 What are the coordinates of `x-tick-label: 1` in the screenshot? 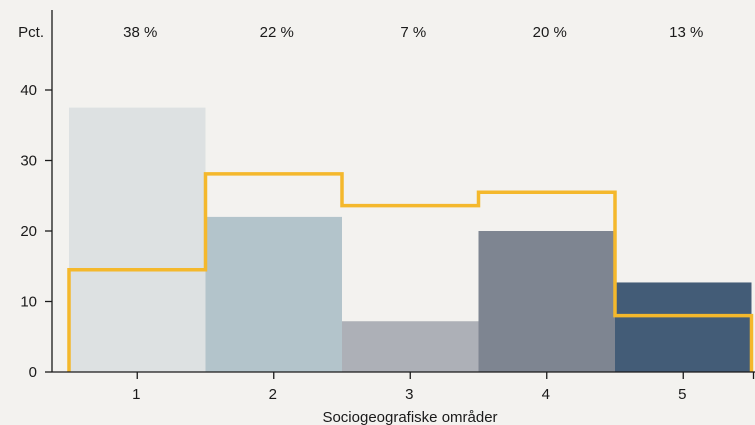 It's located at (136, 394).